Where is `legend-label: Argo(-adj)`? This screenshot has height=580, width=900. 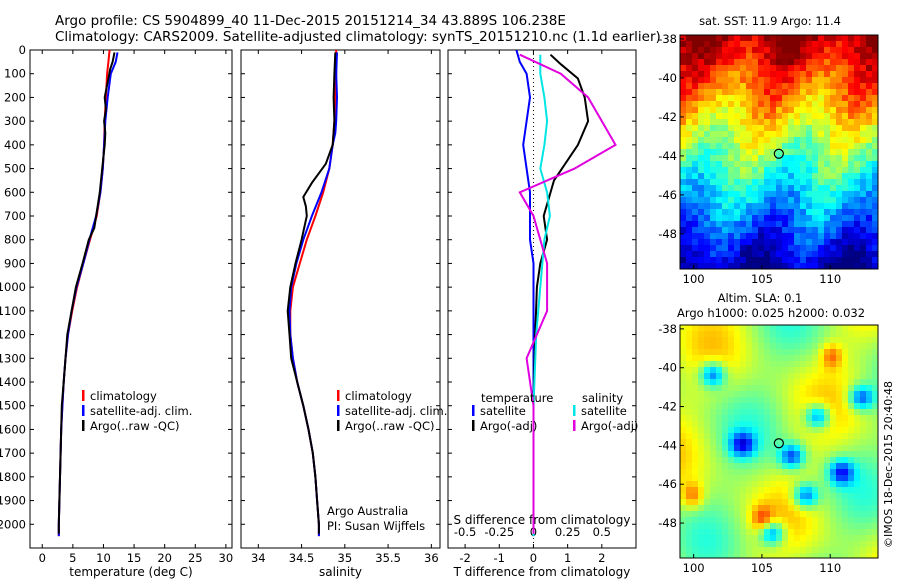 legend-label: Argo(-adj) is located at coordinates (508, 426).